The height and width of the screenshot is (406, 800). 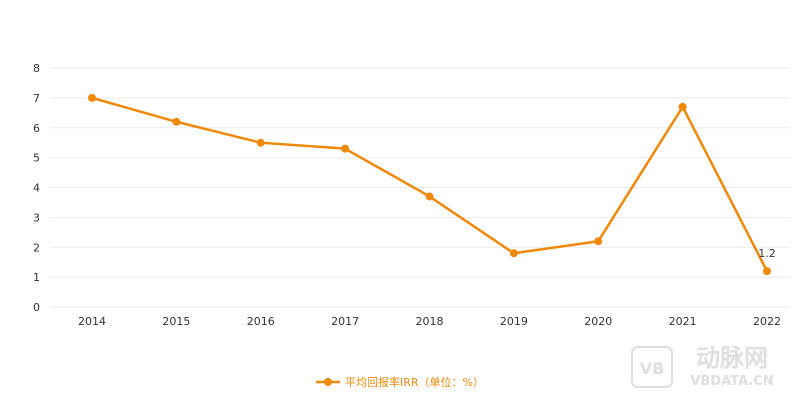 What do you see at coordinates (328, 382) in the screenshot?
I see `legend-marker-dot` at bounding box center [328, 382].